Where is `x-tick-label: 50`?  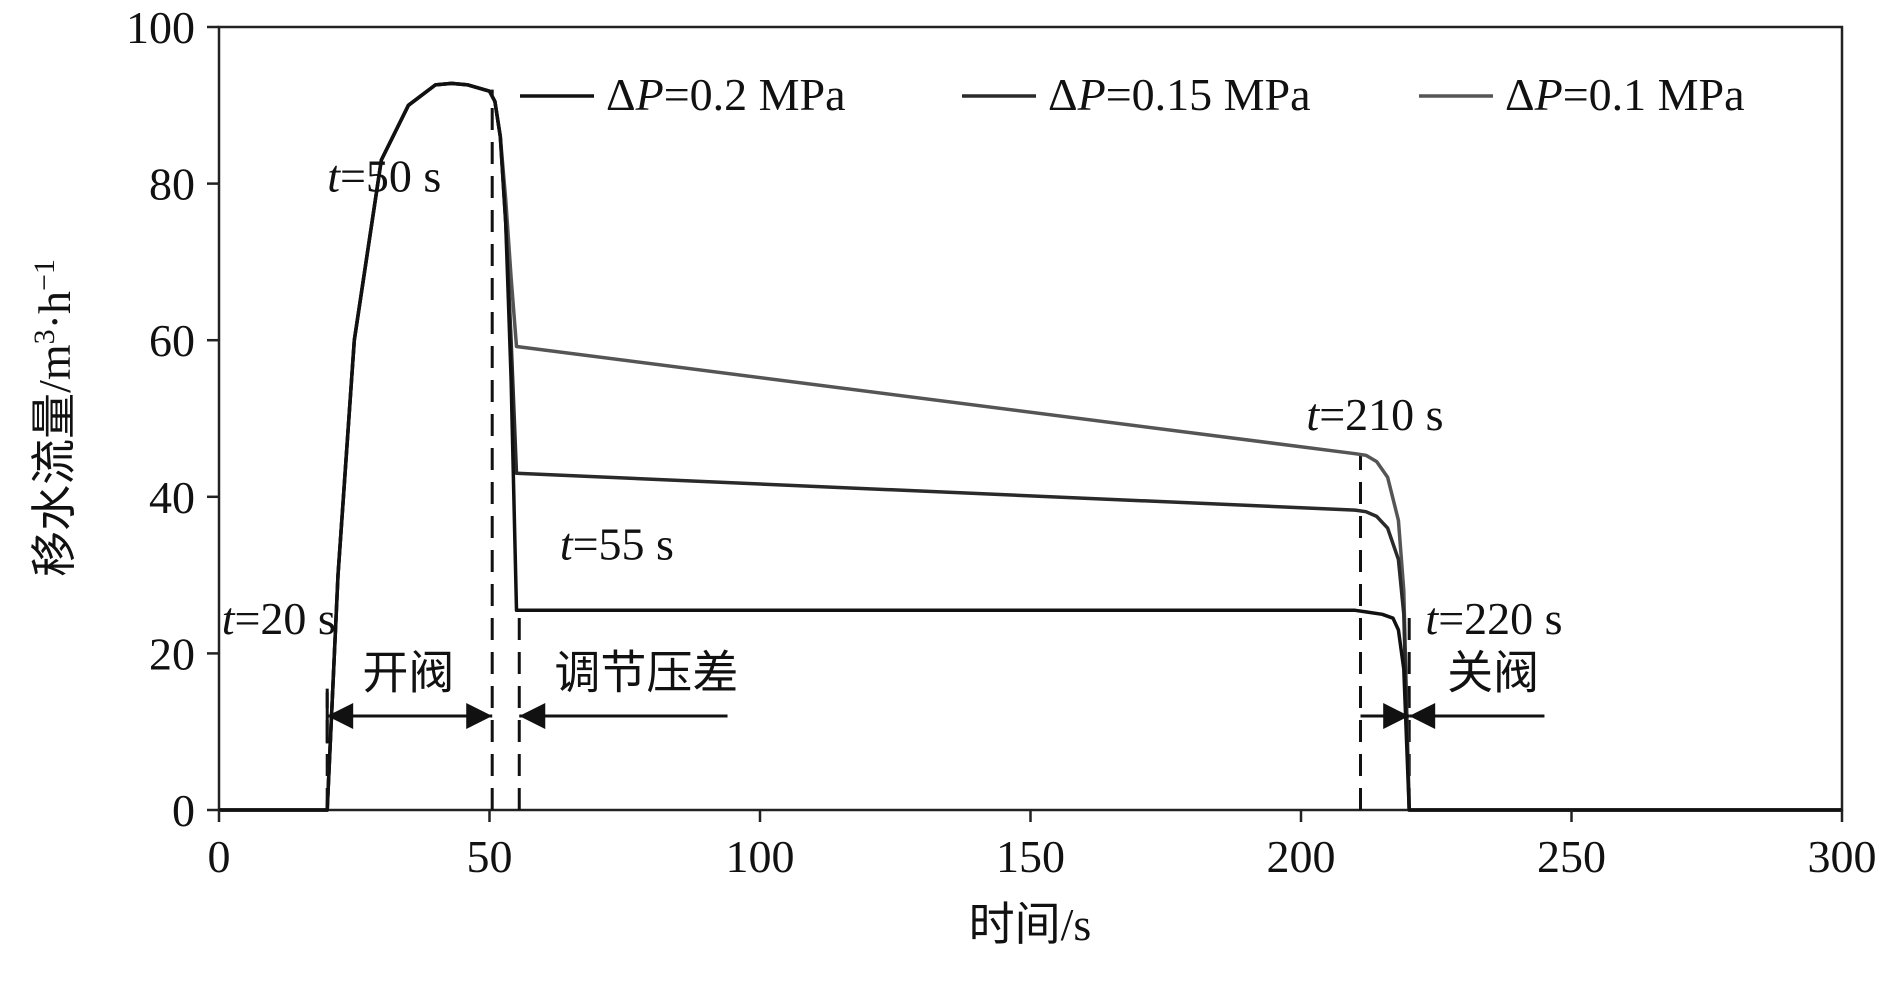 x-tick-label: 50 is located at coordinates (490, 856).